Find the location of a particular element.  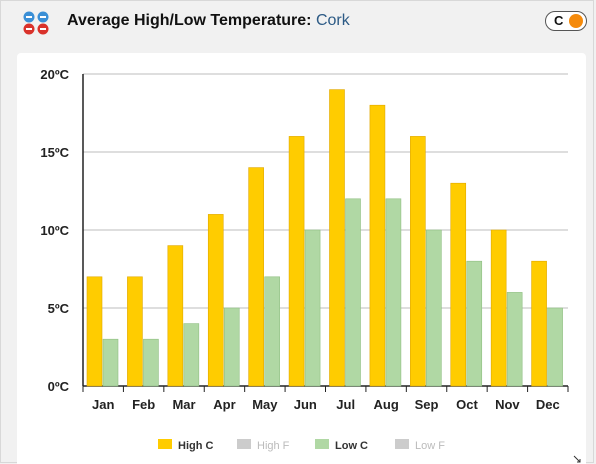

x-tick-label: Sep is located at coordinates (427, 404).